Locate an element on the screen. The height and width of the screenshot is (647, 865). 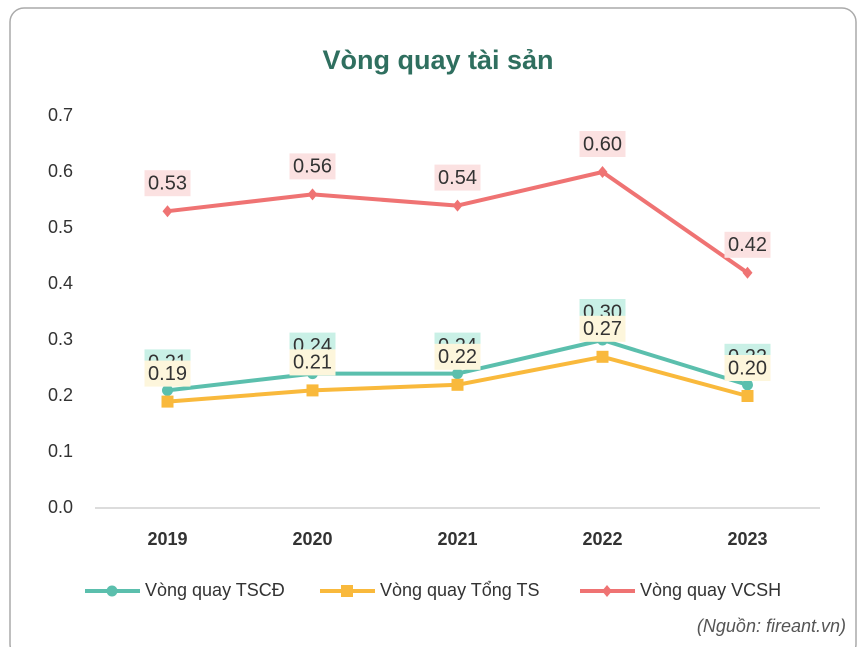
y-tick-label: 0.6 is located at coordinates (60, 171).